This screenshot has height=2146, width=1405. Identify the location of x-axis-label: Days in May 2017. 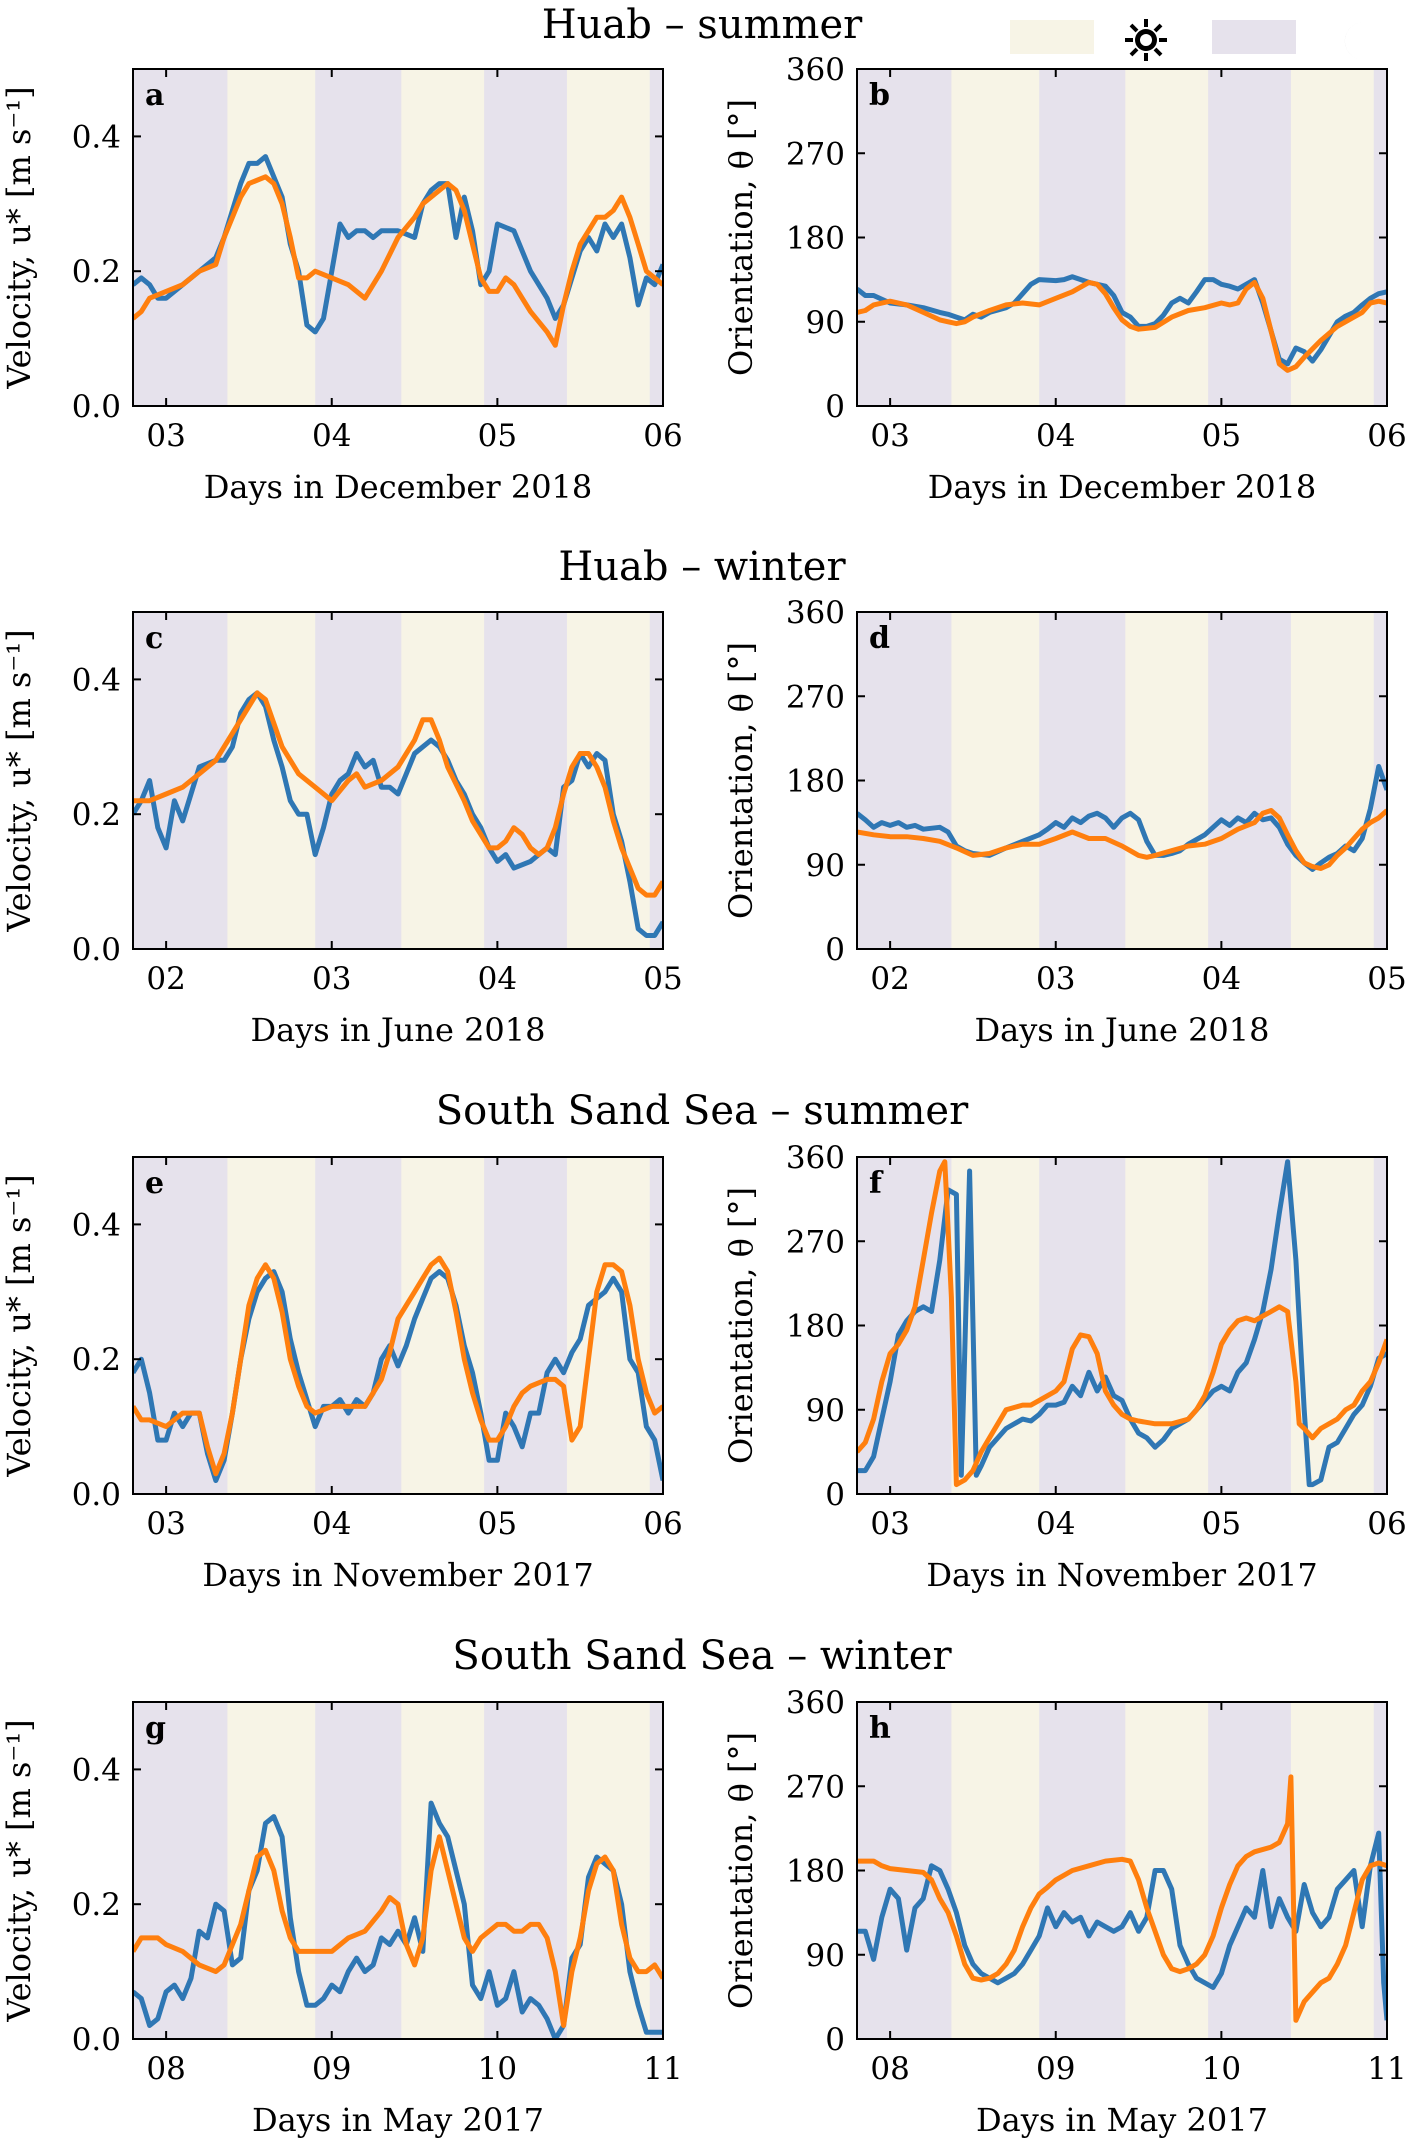
(398, 2120).